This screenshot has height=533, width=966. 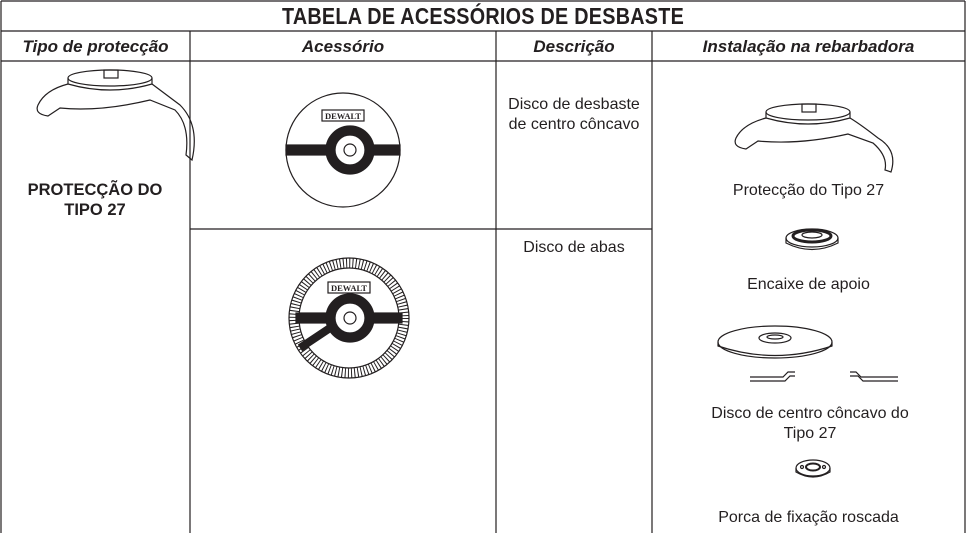 I want to click on description: Disco de abas, so click(x=574, y=247).